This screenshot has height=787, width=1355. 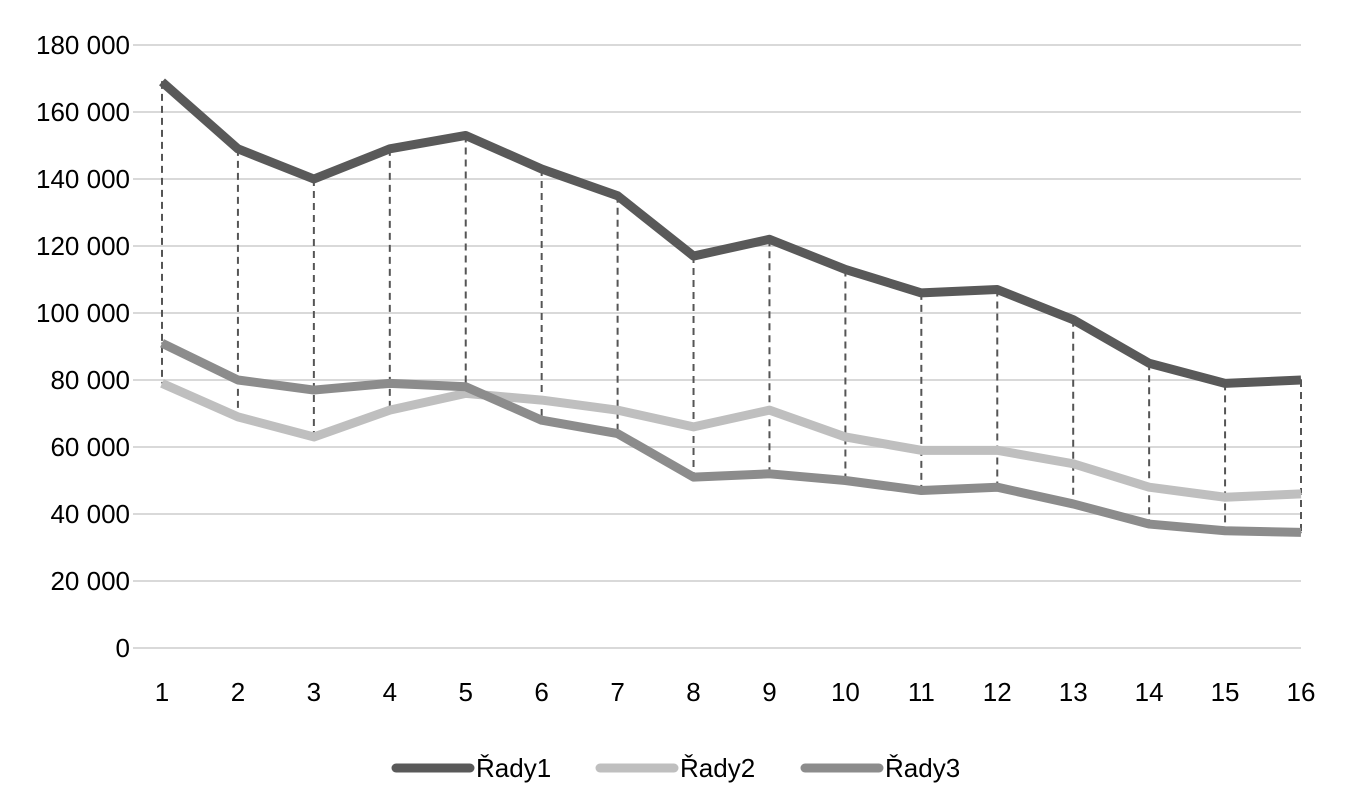 What do you see at coordinates (390, 692) in the screenshot?
I see `x-tick-label: 4` at bounding box center [390, 692].